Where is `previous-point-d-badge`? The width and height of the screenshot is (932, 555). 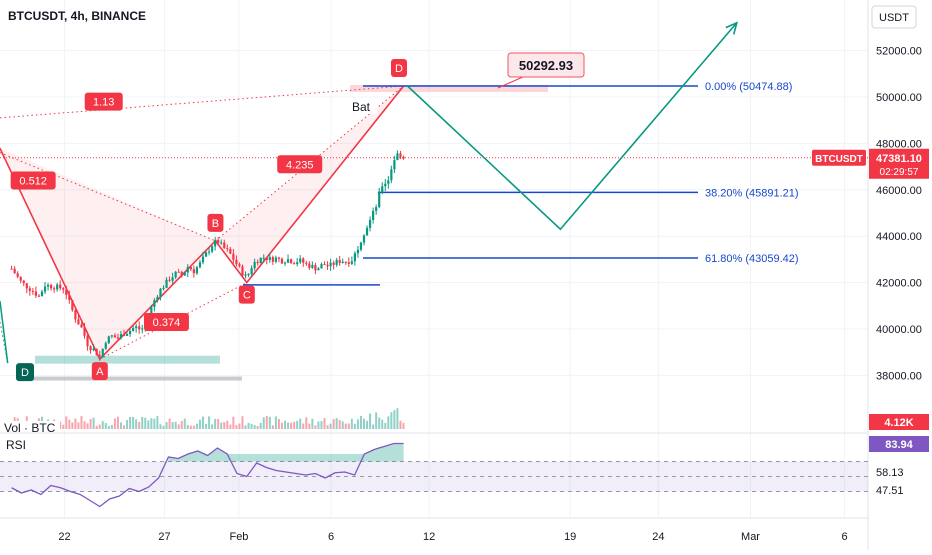 previous-point-d-badge is located at coordinates (25, 372).